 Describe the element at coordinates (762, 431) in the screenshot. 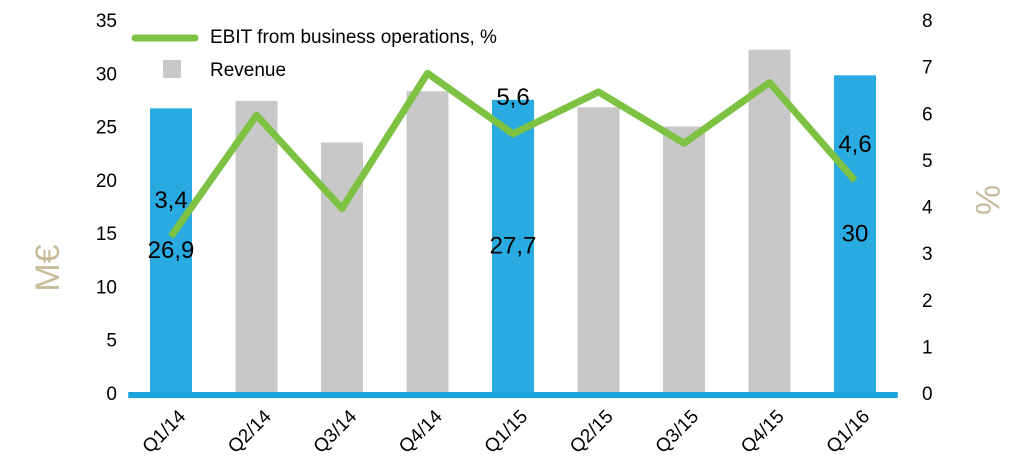

I see `x-tick-label: Q4/15` at that location.